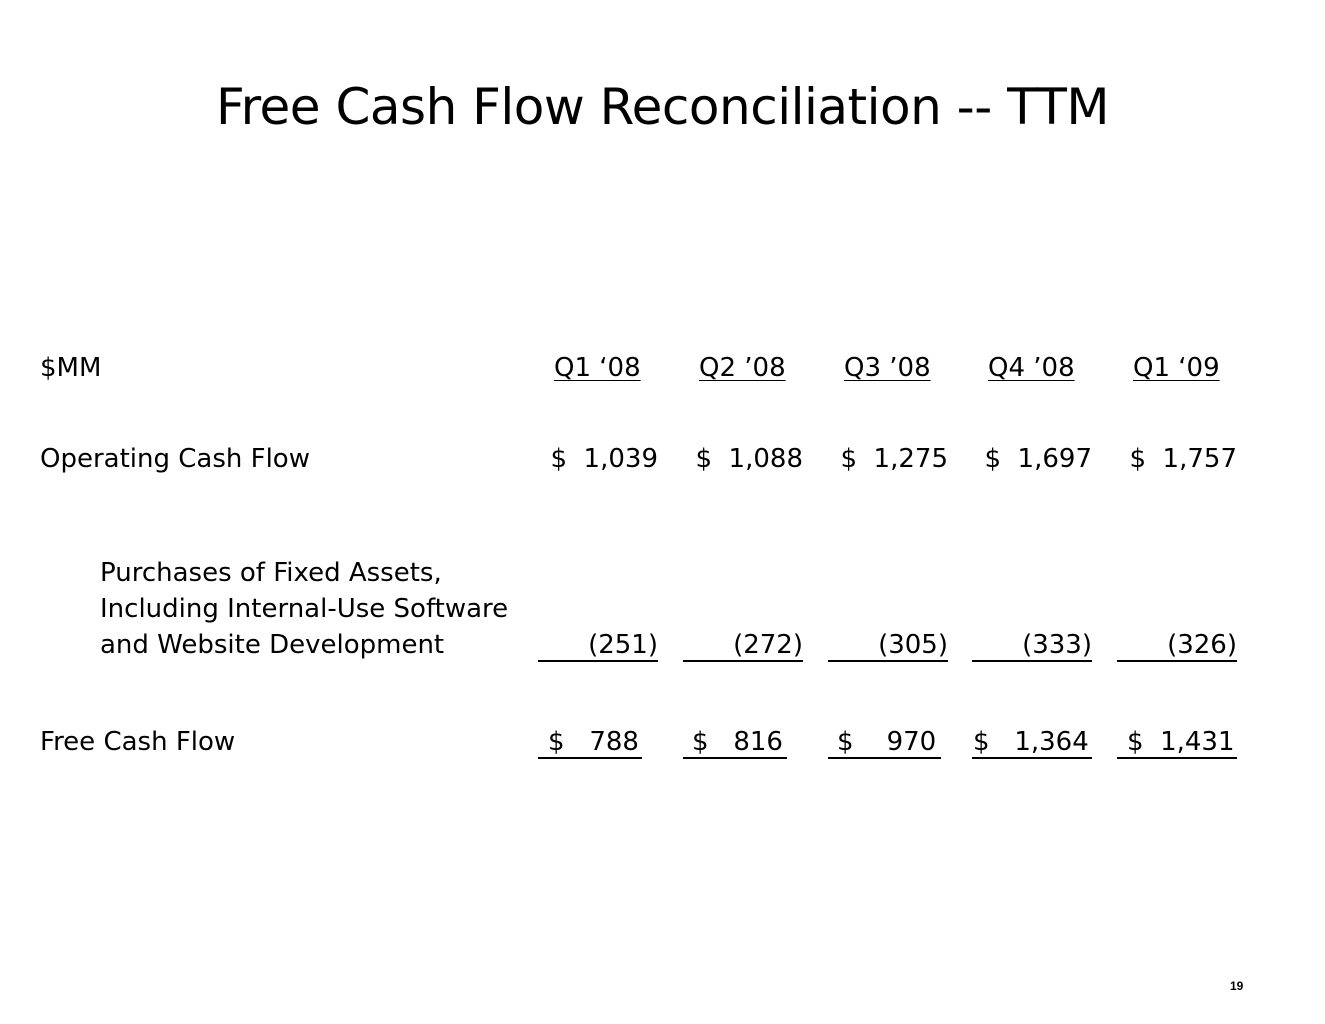 This screenshot has width=1325, height=1024. Describe the element at coordinates (71, 368) in the screenshot. I see `unit-label: $MM` at that location.